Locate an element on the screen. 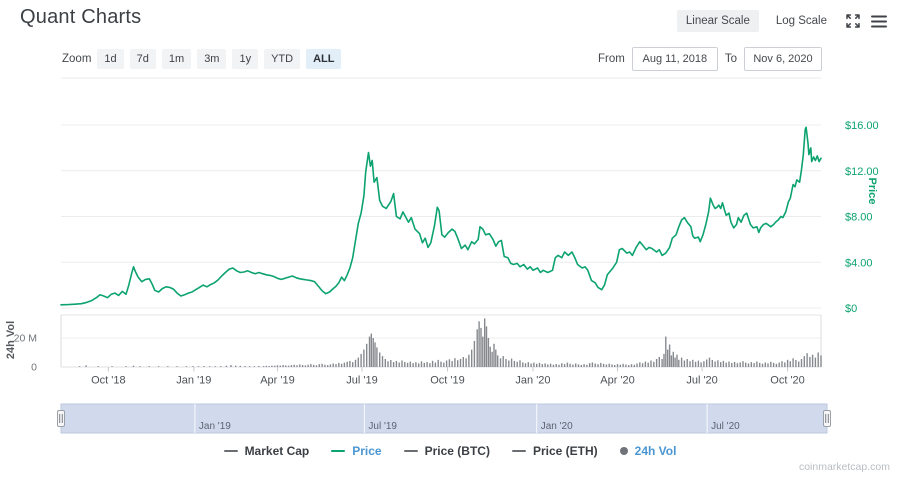 The width and height of the screenshot is (900, 487). page-title: Quant Charts is located at coordinates (81, 17).